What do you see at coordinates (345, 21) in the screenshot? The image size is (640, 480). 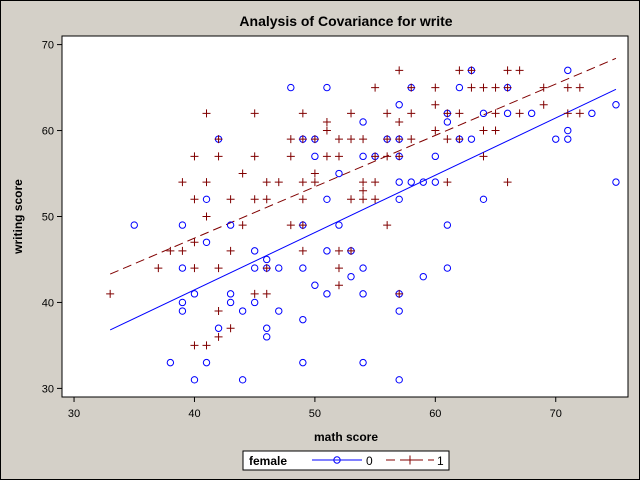 I see `chart-title: Analysis of Covariance for write` at bounding box center [345, 21].